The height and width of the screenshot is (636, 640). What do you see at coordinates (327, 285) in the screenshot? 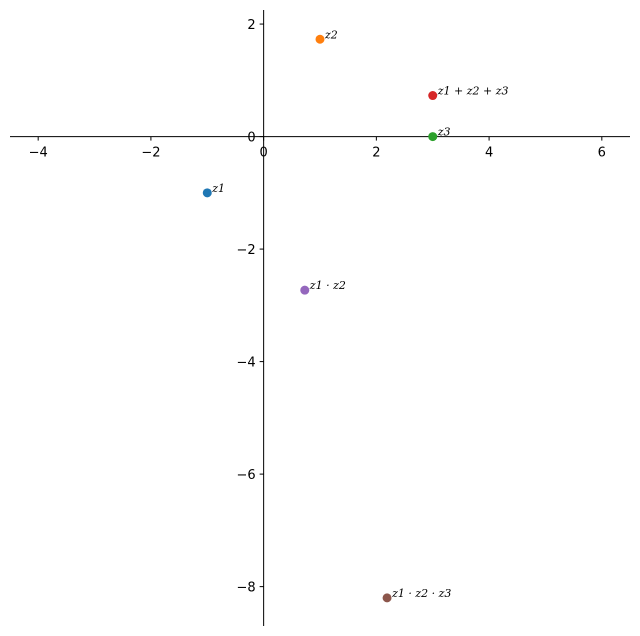
I see `point-label: z1 · z2` at bounding box center [327, 285].